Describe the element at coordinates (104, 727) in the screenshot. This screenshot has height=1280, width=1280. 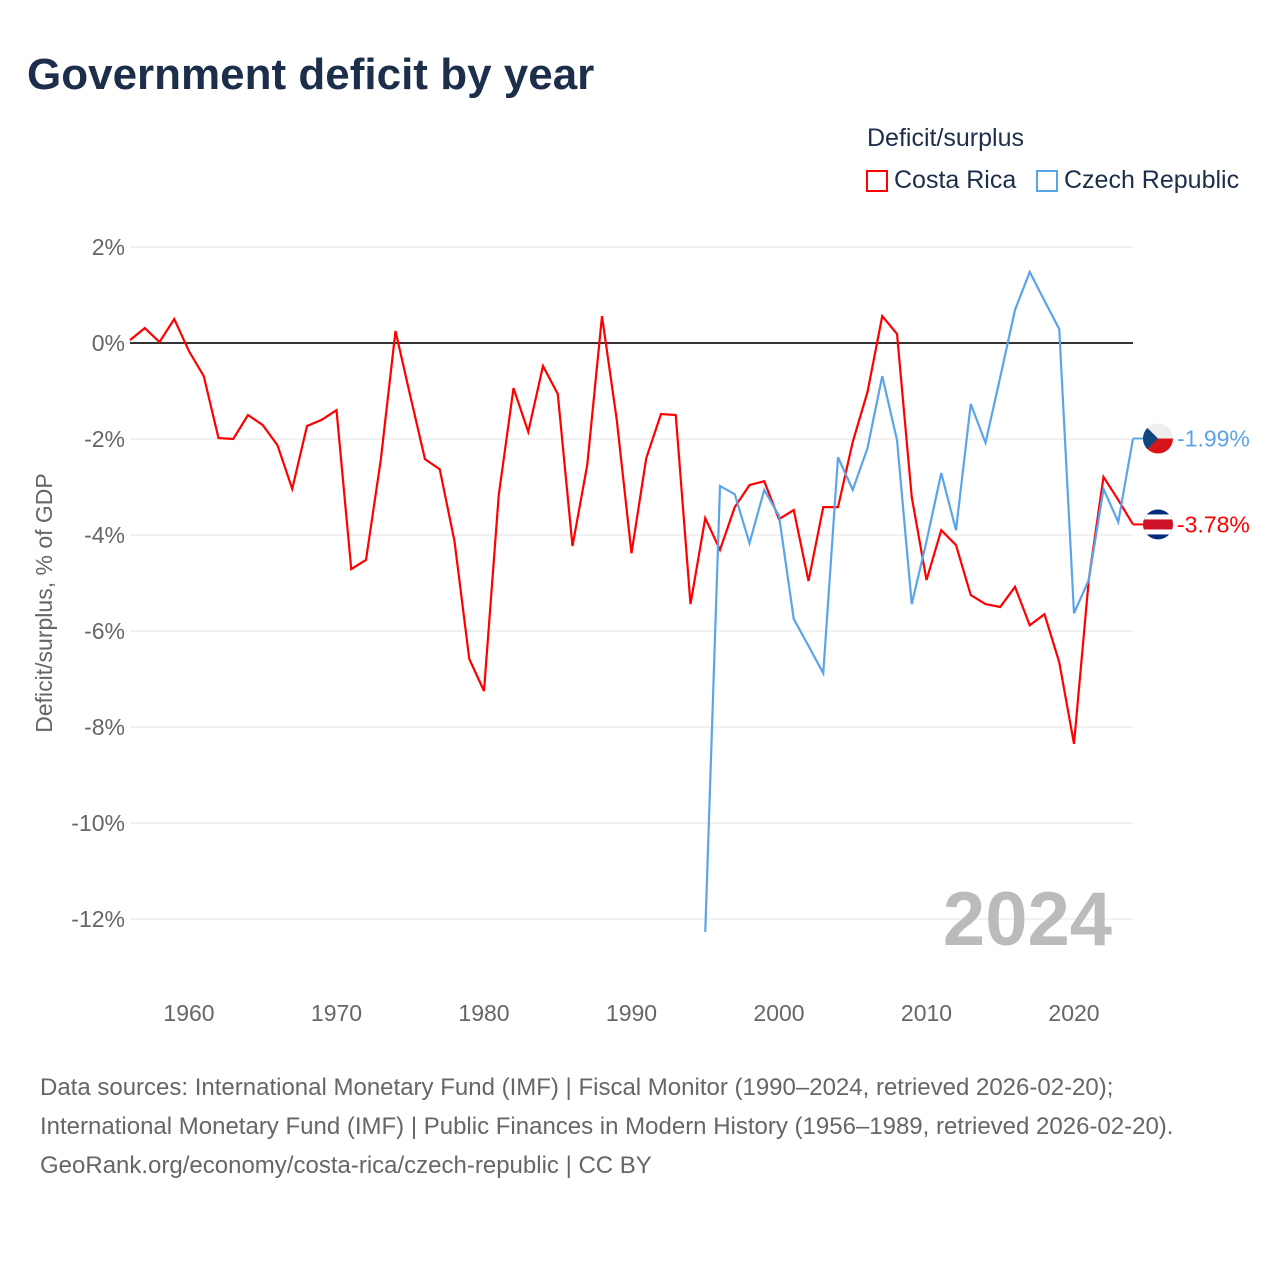
I see `y-tick-label: -8%` at that location.